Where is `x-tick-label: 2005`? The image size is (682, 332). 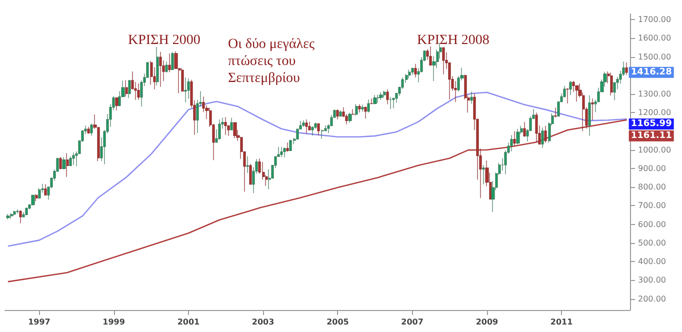 x-tick-label: 2005 is located at coordinates (338, 322).